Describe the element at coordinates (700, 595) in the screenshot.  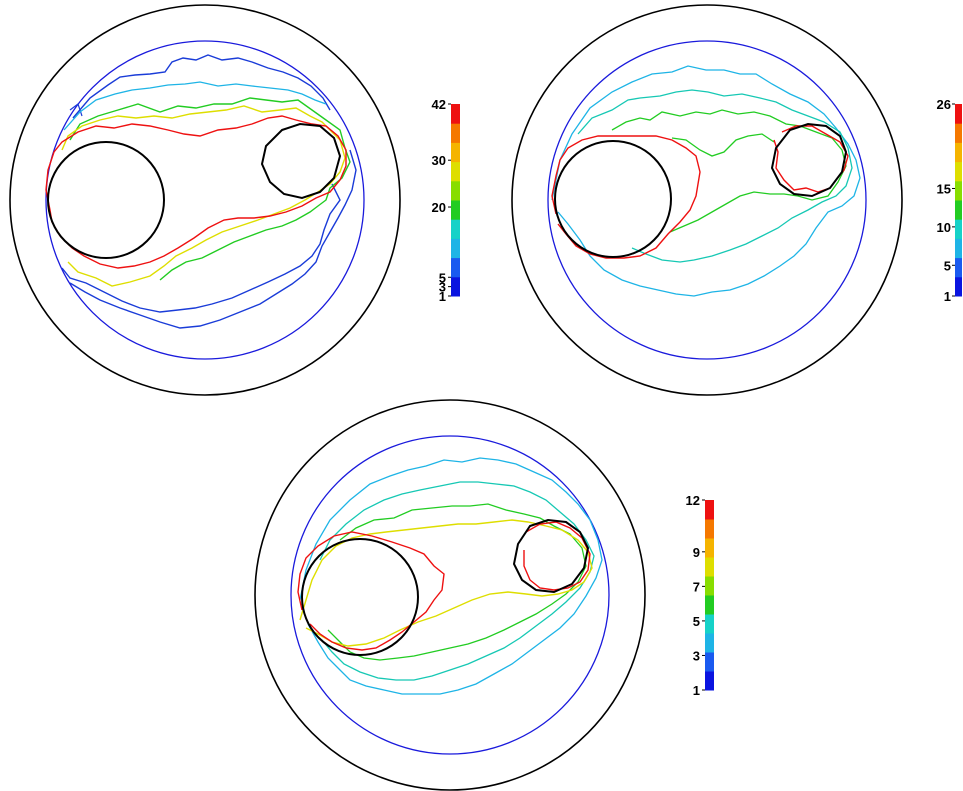
I see `colorbar-bottom: 12 9 7 5 3 1` at that location.